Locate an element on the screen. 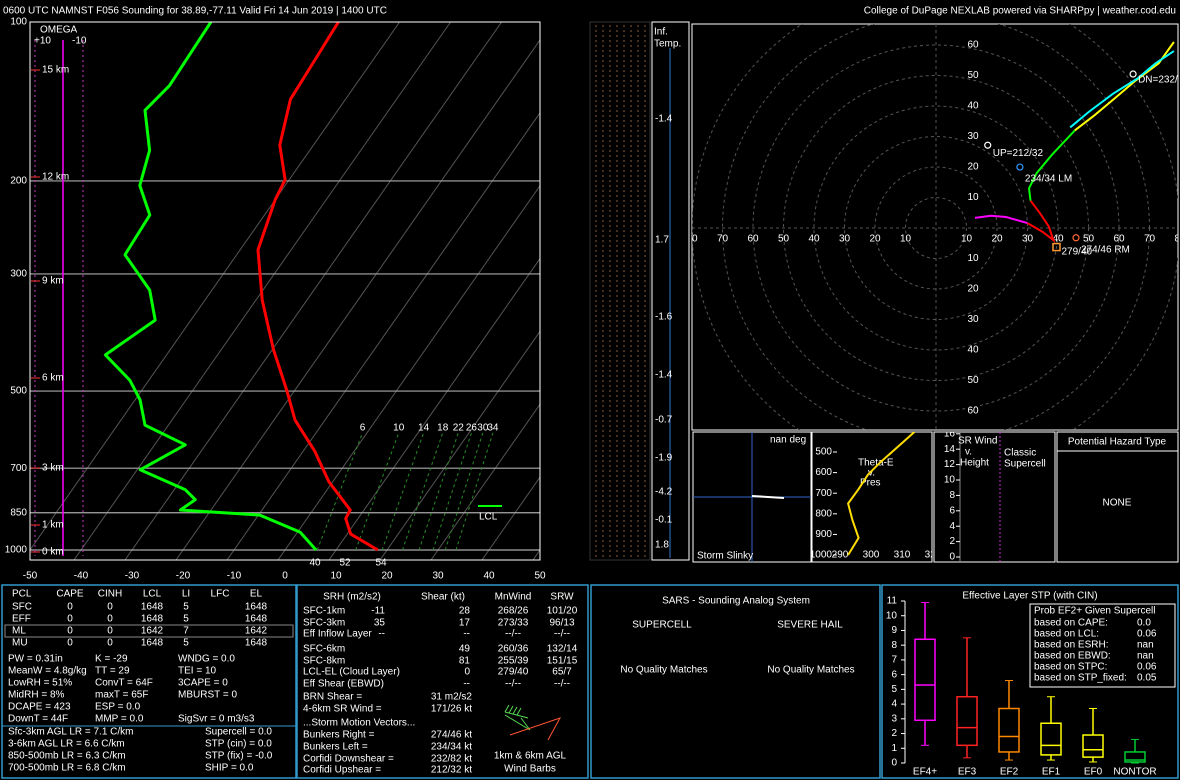 Image resolution: width=1180 pixels, height=780 pixels. y-tick-label: 200 is located at coordinates (18, 181).